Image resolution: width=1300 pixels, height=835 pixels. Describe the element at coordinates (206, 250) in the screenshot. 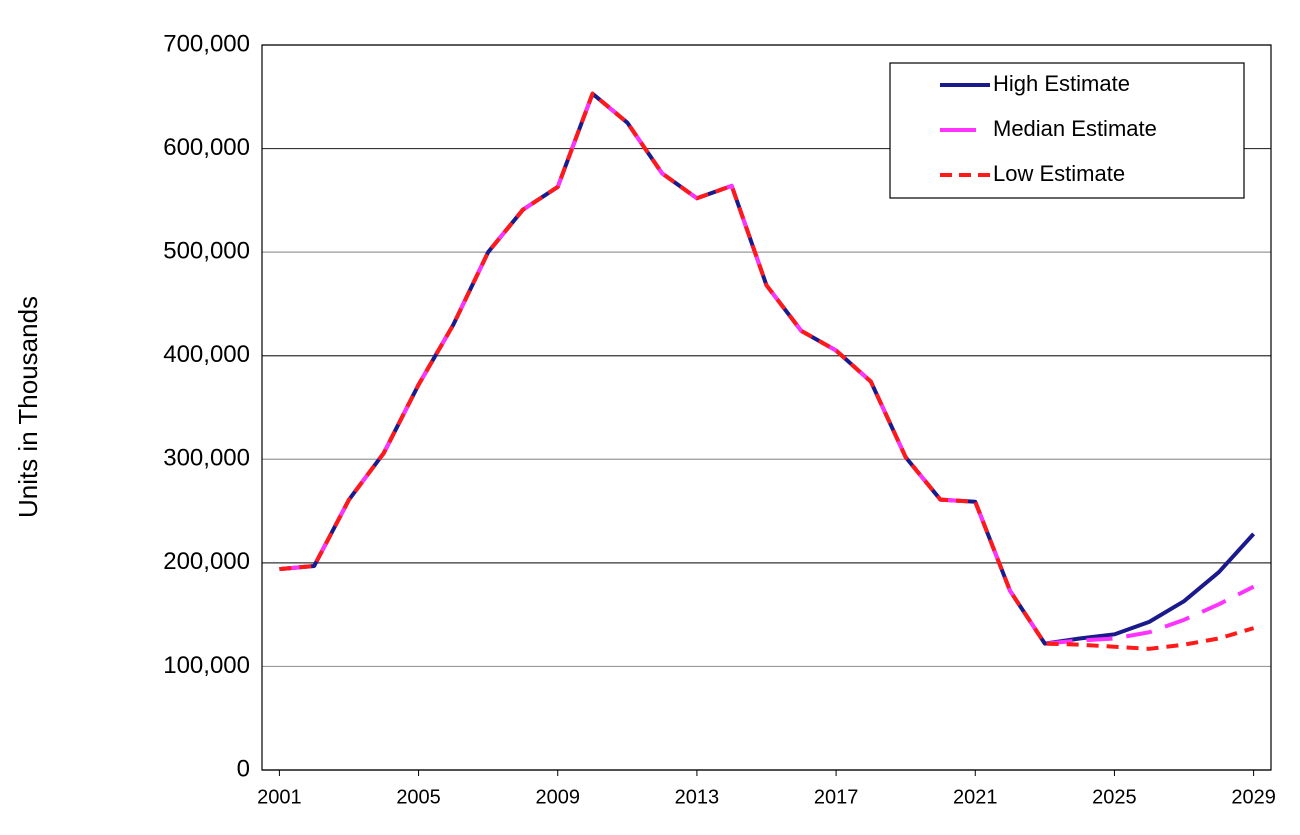

I see `y-tick-label: 500,000` at that location.